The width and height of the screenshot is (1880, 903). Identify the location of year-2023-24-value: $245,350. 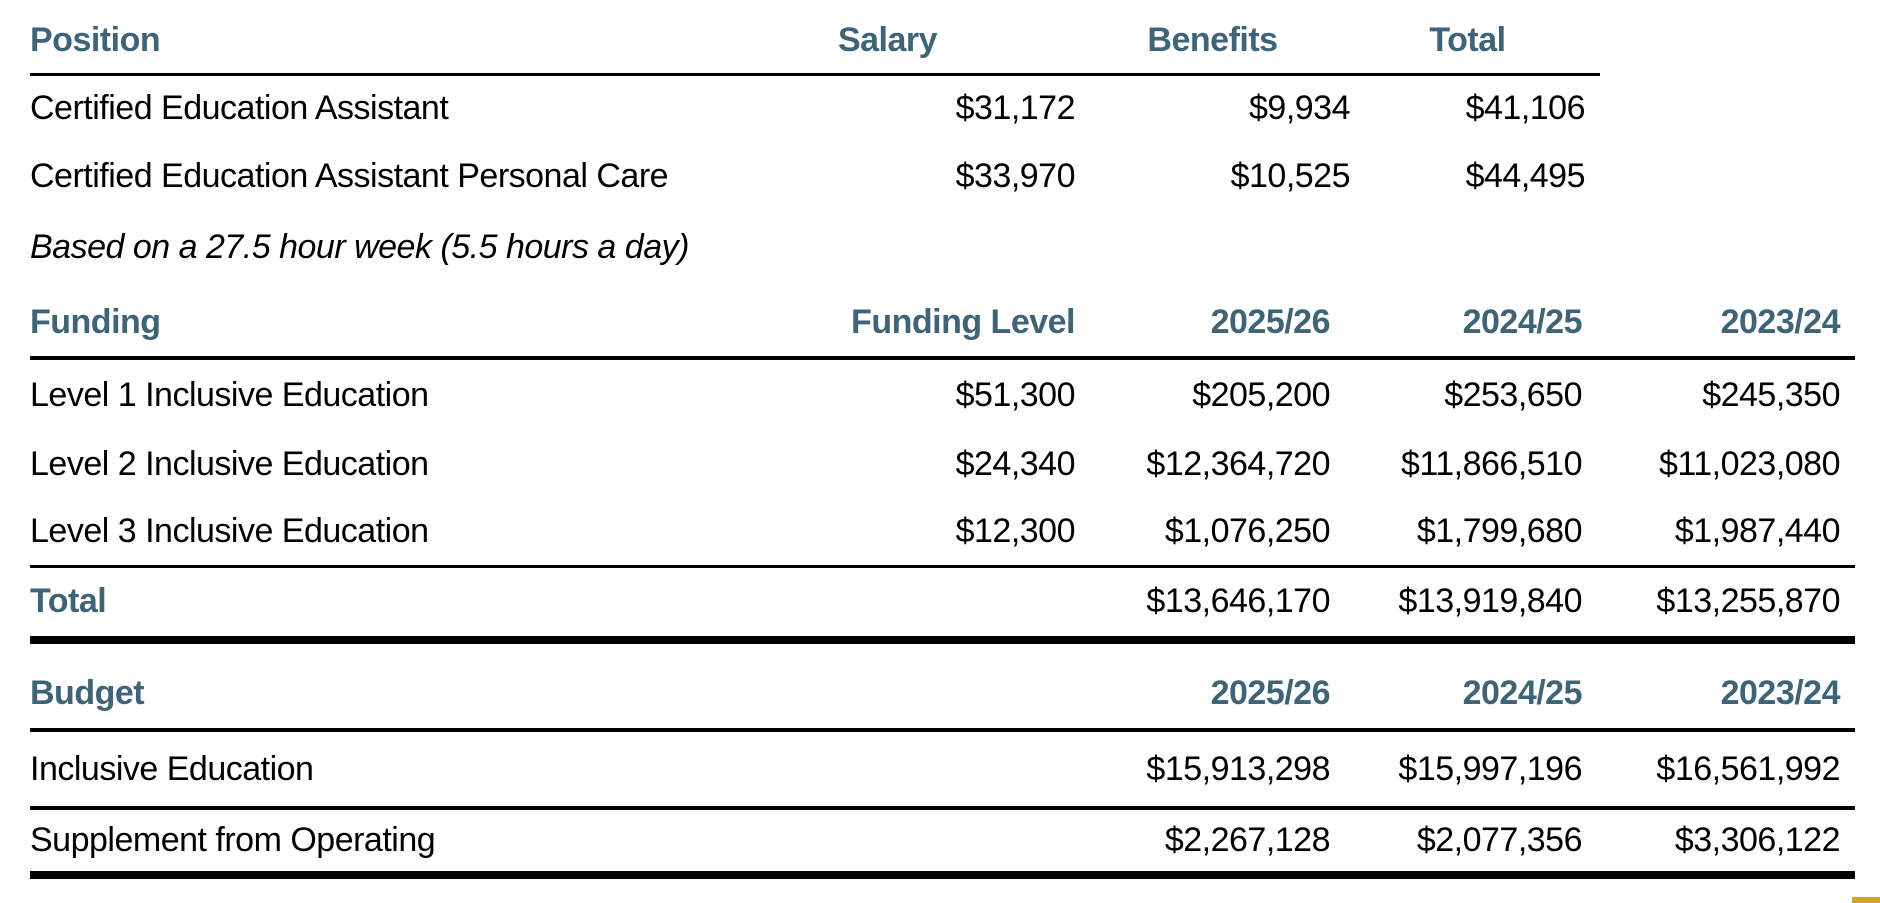
(1771, 395).